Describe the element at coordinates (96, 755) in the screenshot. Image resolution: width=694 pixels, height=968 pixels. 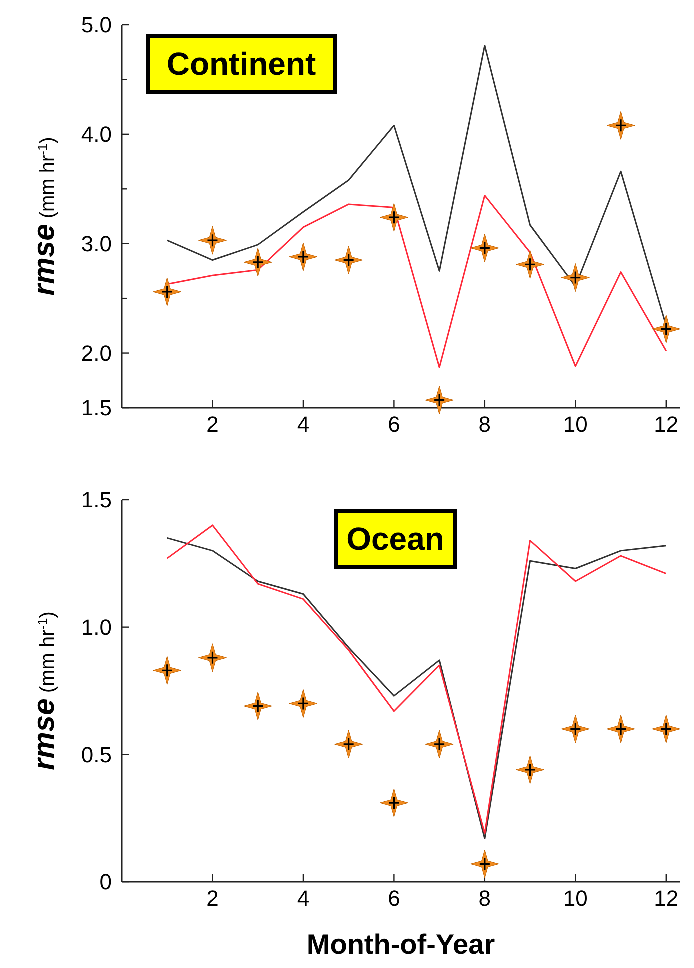
I see `y-tick-label: 0.5` at that location.